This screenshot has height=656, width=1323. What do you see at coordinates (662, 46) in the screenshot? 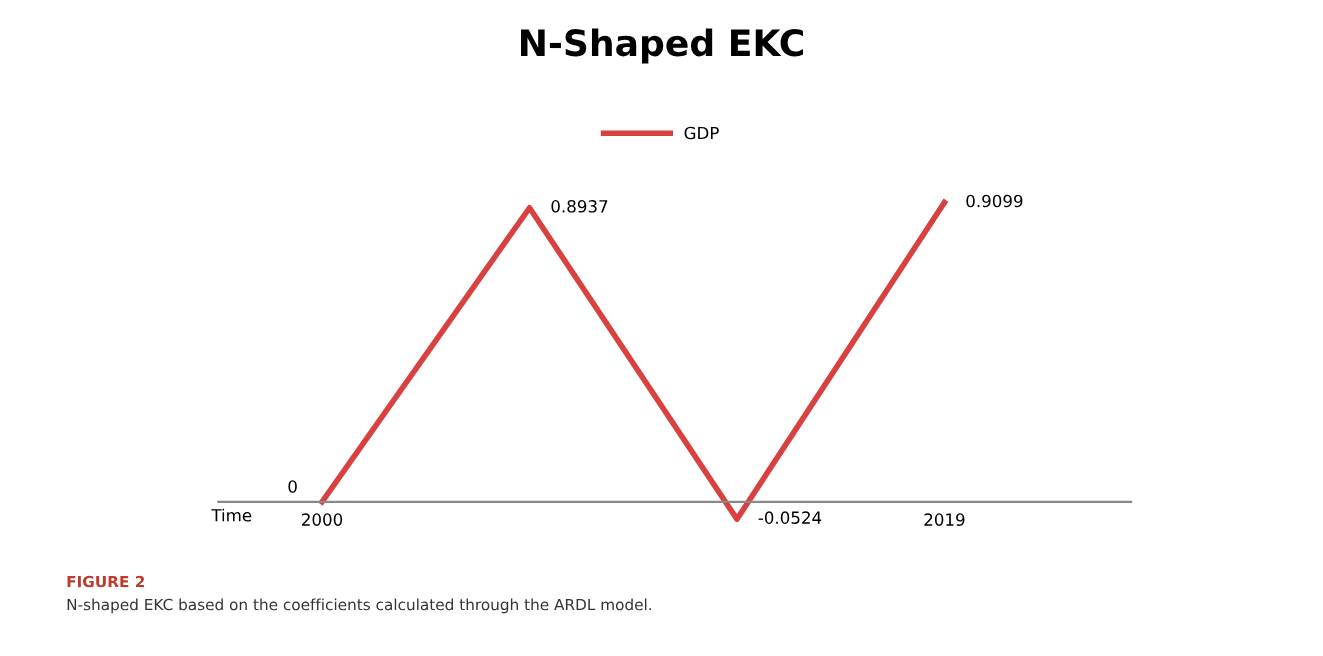
I see `chart-title: N-Shaped EKC` at bounding box center [662, 46].